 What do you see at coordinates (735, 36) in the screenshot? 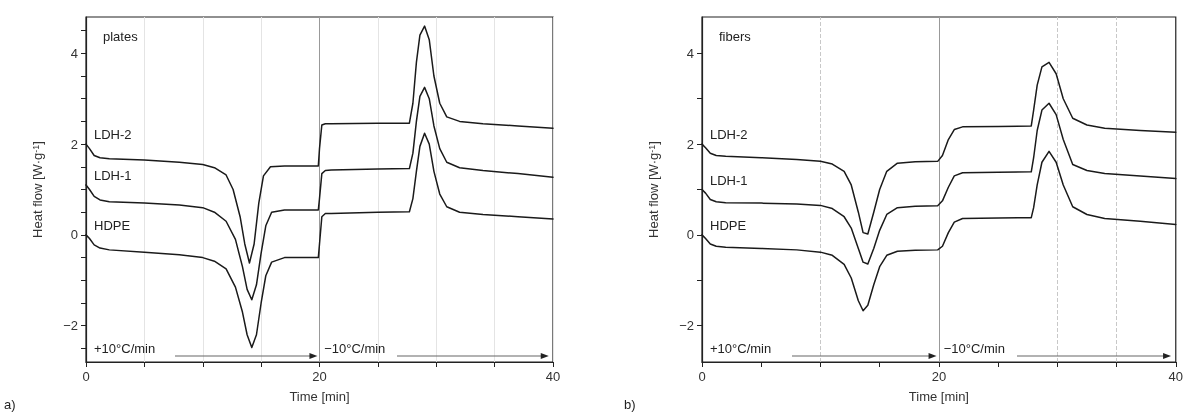
I see `text: fibers` at bounding box center [735, 36].